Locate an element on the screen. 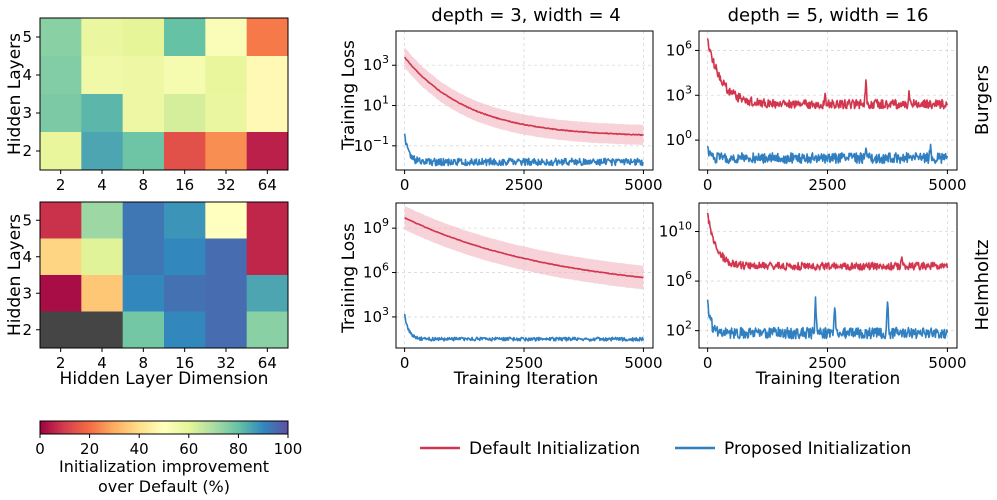 The height and width of the screenshot is (500, 997). y-tick-label: 10¹ is located at coordinates (376, 104).